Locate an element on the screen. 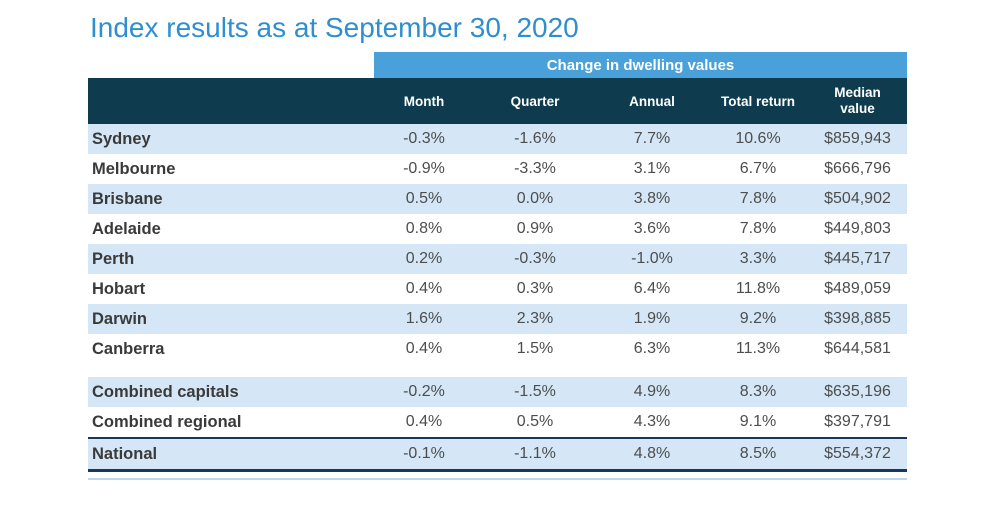 The image size is (1000, 523). cell-total-return: 9.2% is located at coordinates (758, 318).